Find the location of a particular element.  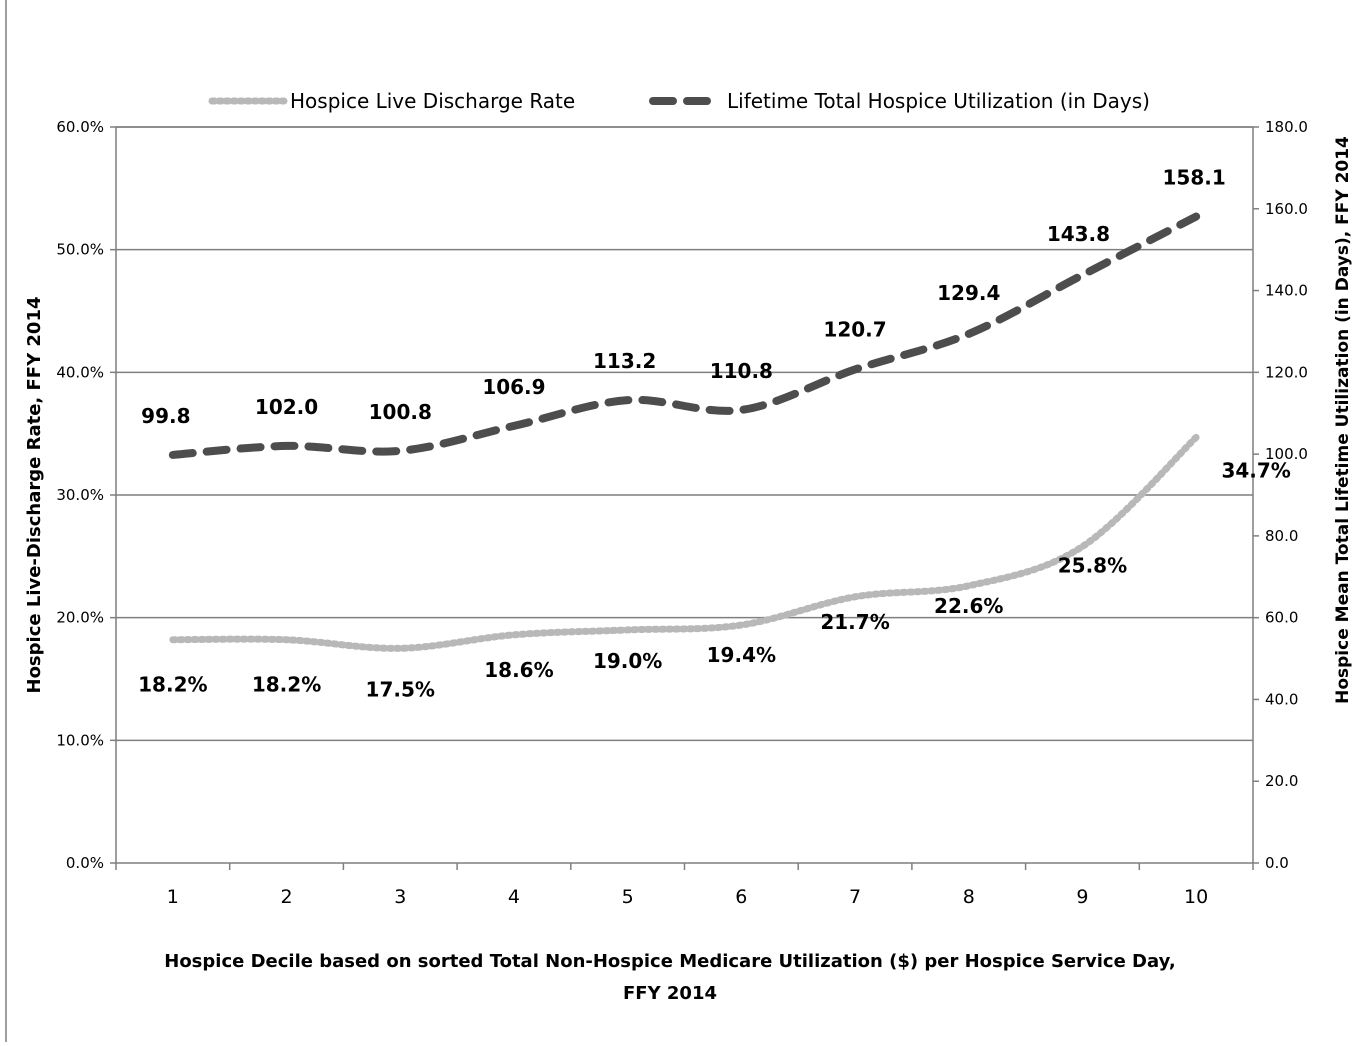

right-tick-label: 80.0 is located at coordinates (1281, 536).